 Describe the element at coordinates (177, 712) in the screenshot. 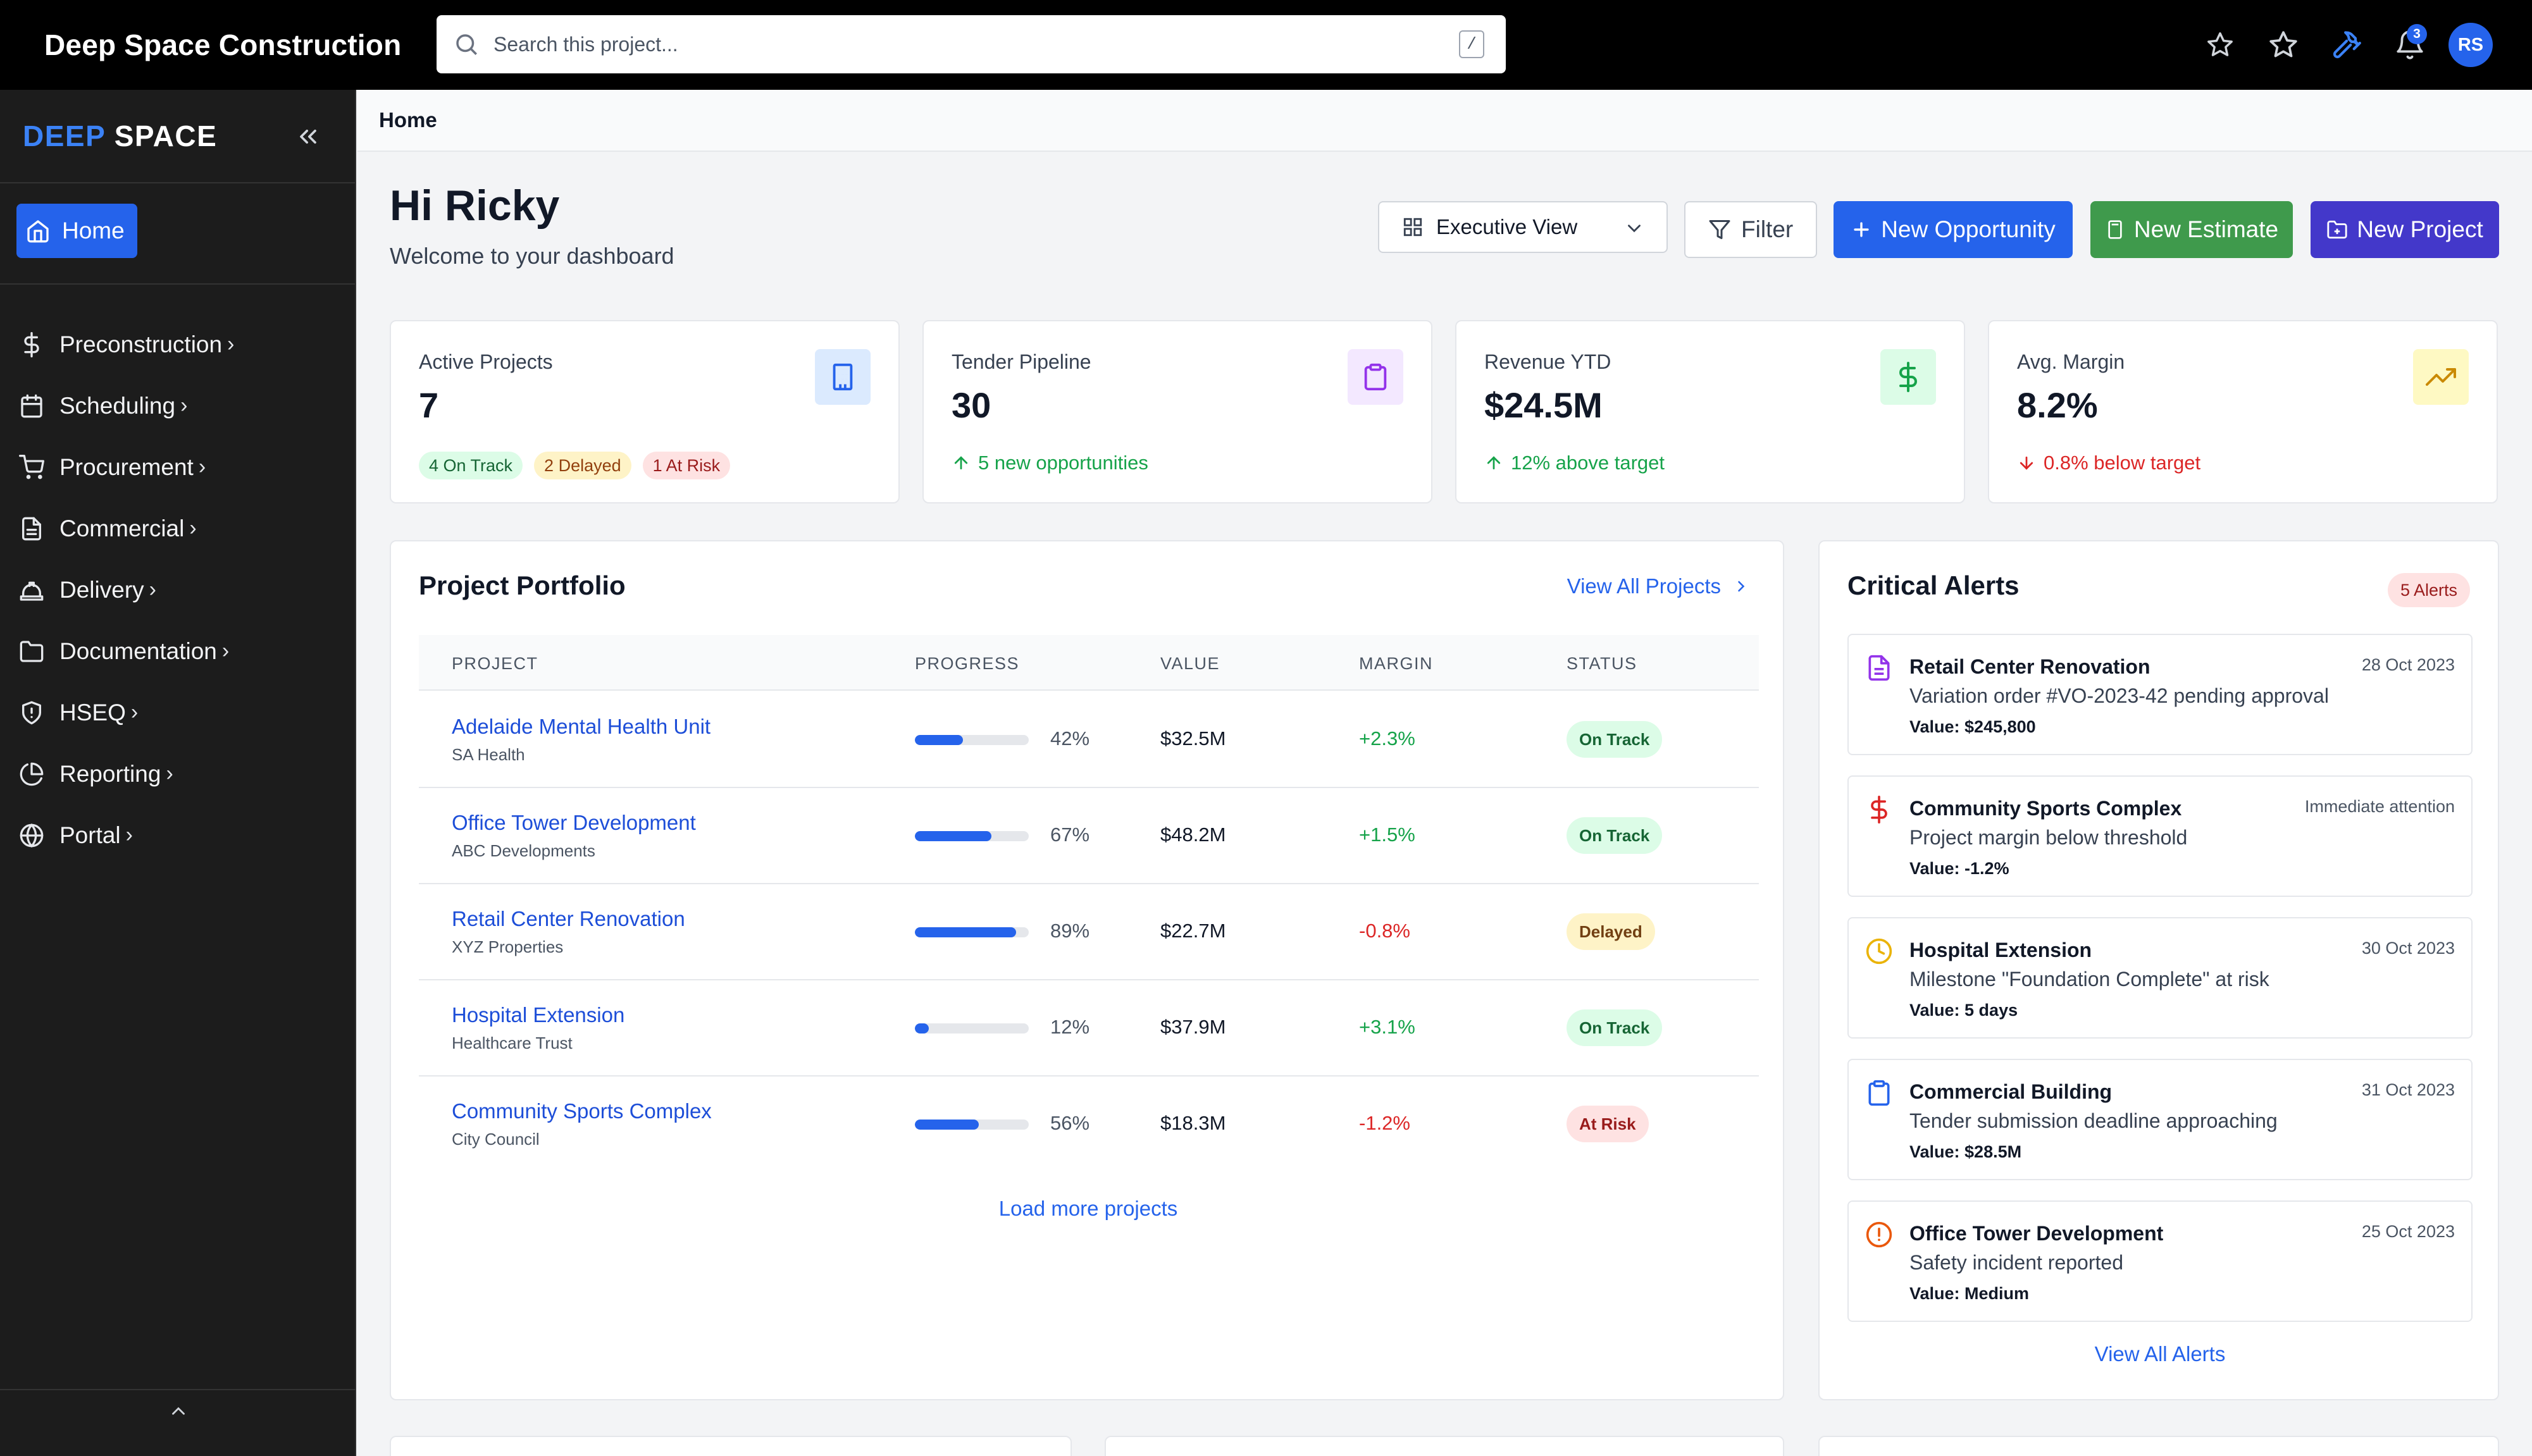

I see `sidebar-item-hseq: HSEQ ›` at that location.